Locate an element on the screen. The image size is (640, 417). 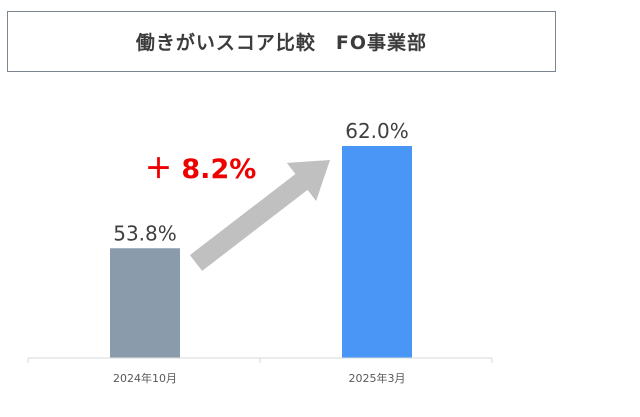
value-label-1: 62.0% is located at coordinates (377, 131).